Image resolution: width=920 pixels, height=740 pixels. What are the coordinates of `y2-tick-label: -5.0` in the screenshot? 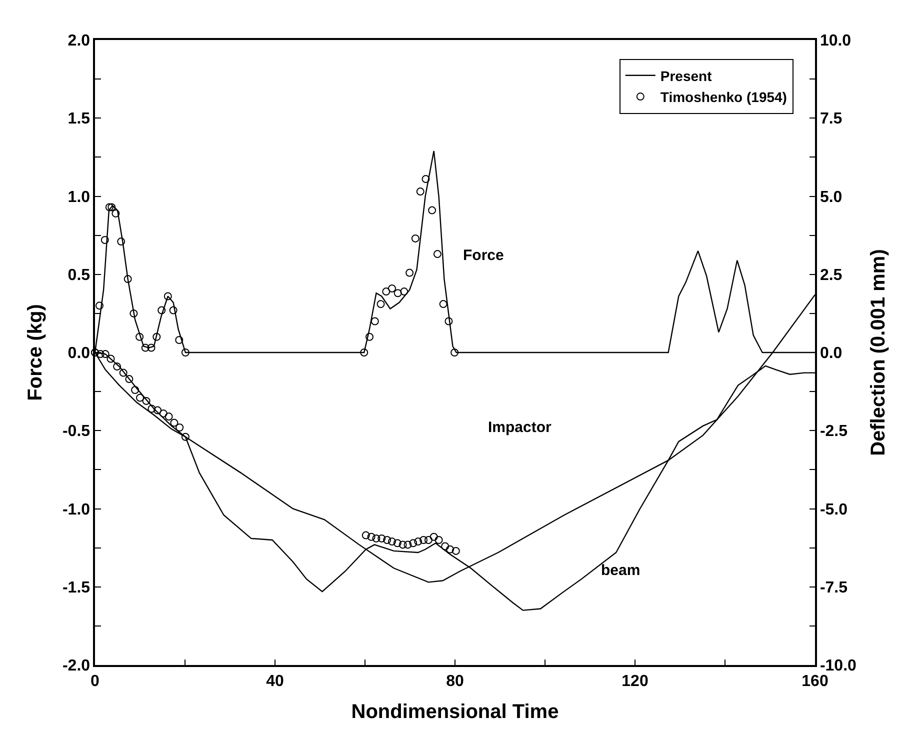 It's located at (834, 509).